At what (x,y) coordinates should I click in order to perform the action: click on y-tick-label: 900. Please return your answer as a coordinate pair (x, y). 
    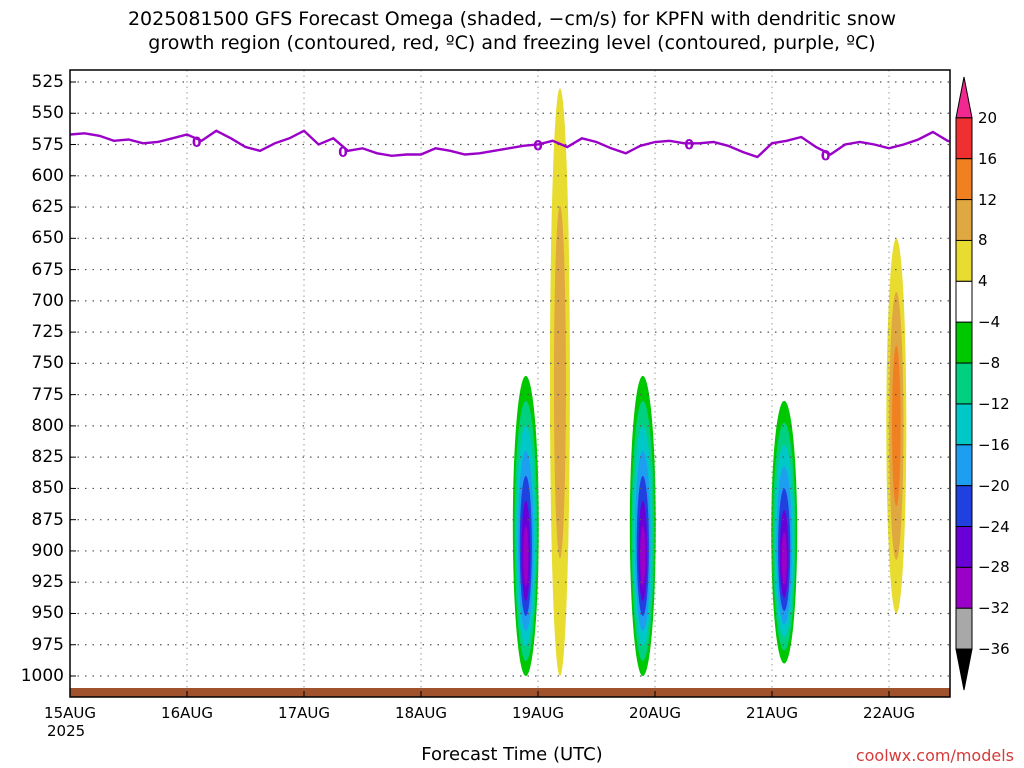
    Looking at the image, I should click on (47, 550).